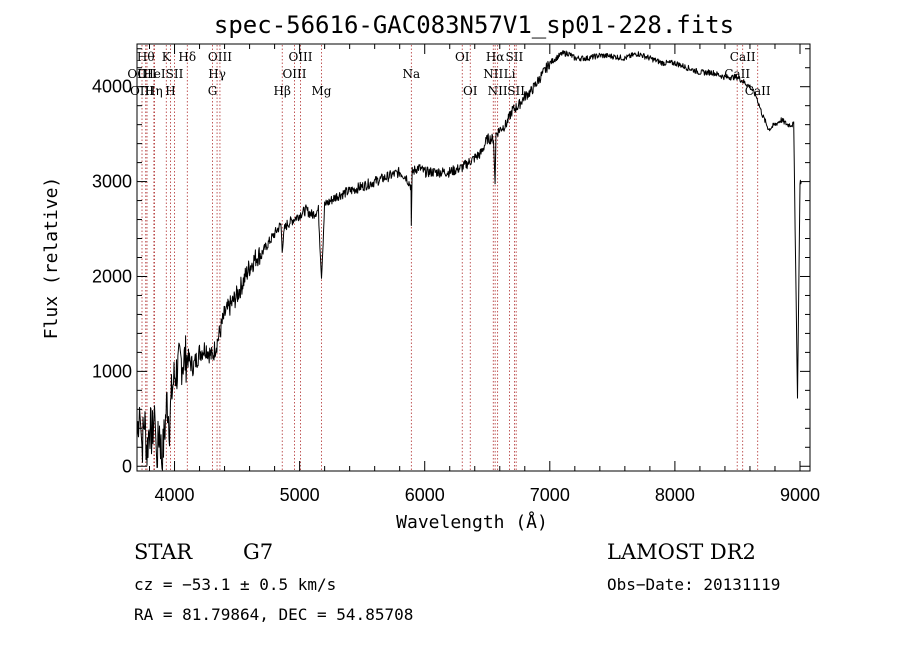 Image resolution: width=900 pixels, height=649 pixels. I want to click on chart-title: spec-56616-GAC083N57V1_sp01-228.fits, so click(474, 25).